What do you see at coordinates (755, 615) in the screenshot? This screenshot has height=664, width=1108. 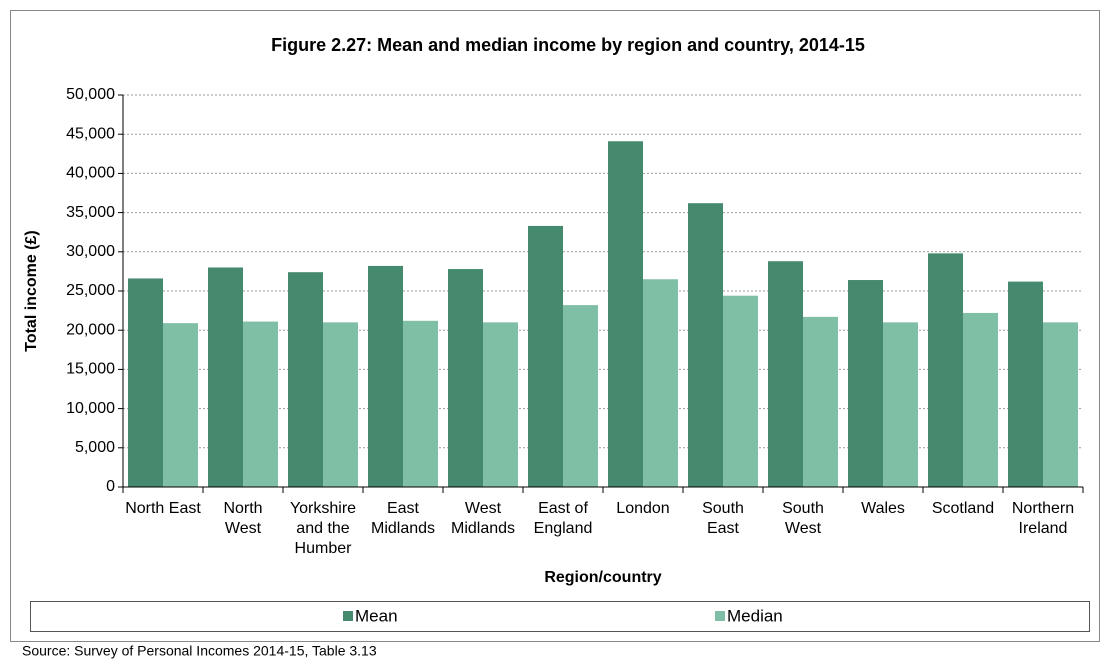 I see `legend-label: Median` at bounding box center [755, 615].